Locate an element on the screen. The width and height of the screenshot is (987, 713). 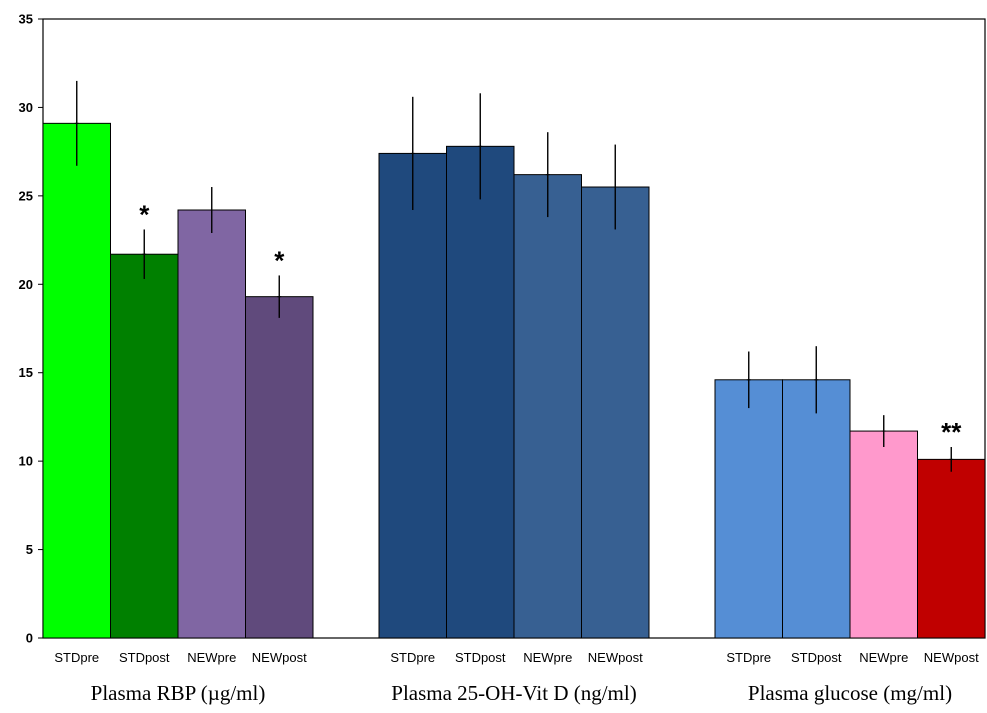
group-label: Plasma glucose (mg/ml) is located at coordinates (850, 693).